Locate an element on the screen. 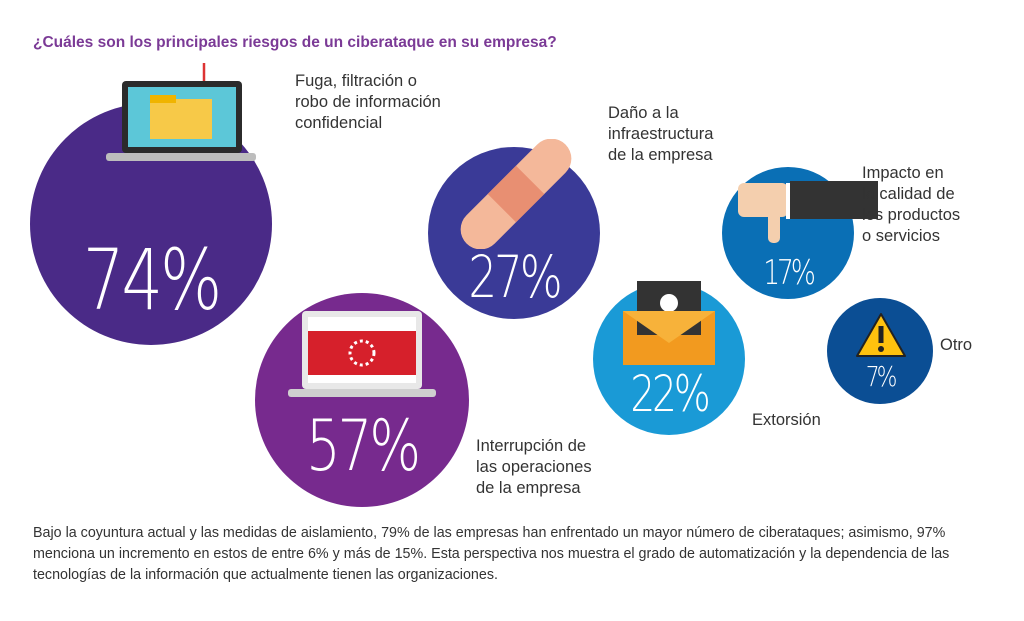  label-line: Daño a la is located at coordinates (643, 113).